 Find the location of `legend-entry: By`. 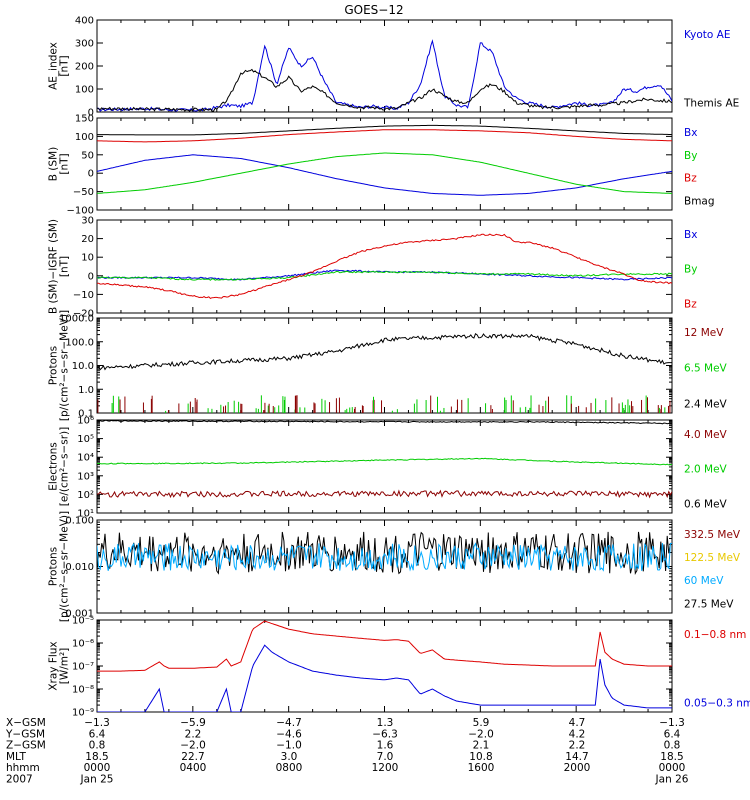

legend-entry: By is located at coordinates (690, 270).